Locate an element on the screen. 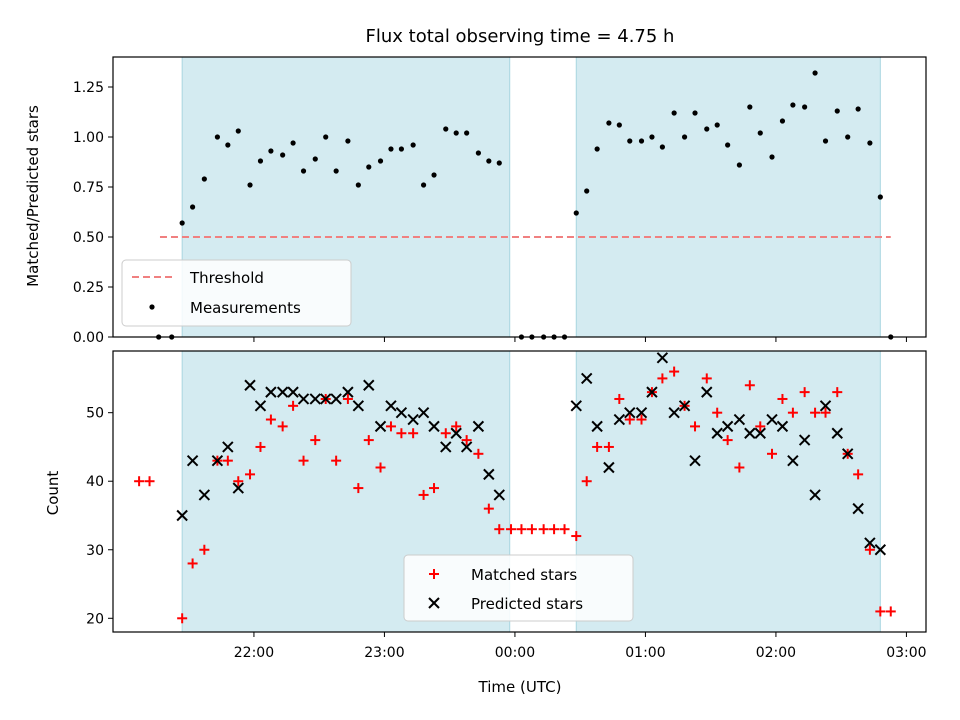 This screenshot has width=960, height=720. top-legend: Threshold Measurements is located at coordinates (236, 293).